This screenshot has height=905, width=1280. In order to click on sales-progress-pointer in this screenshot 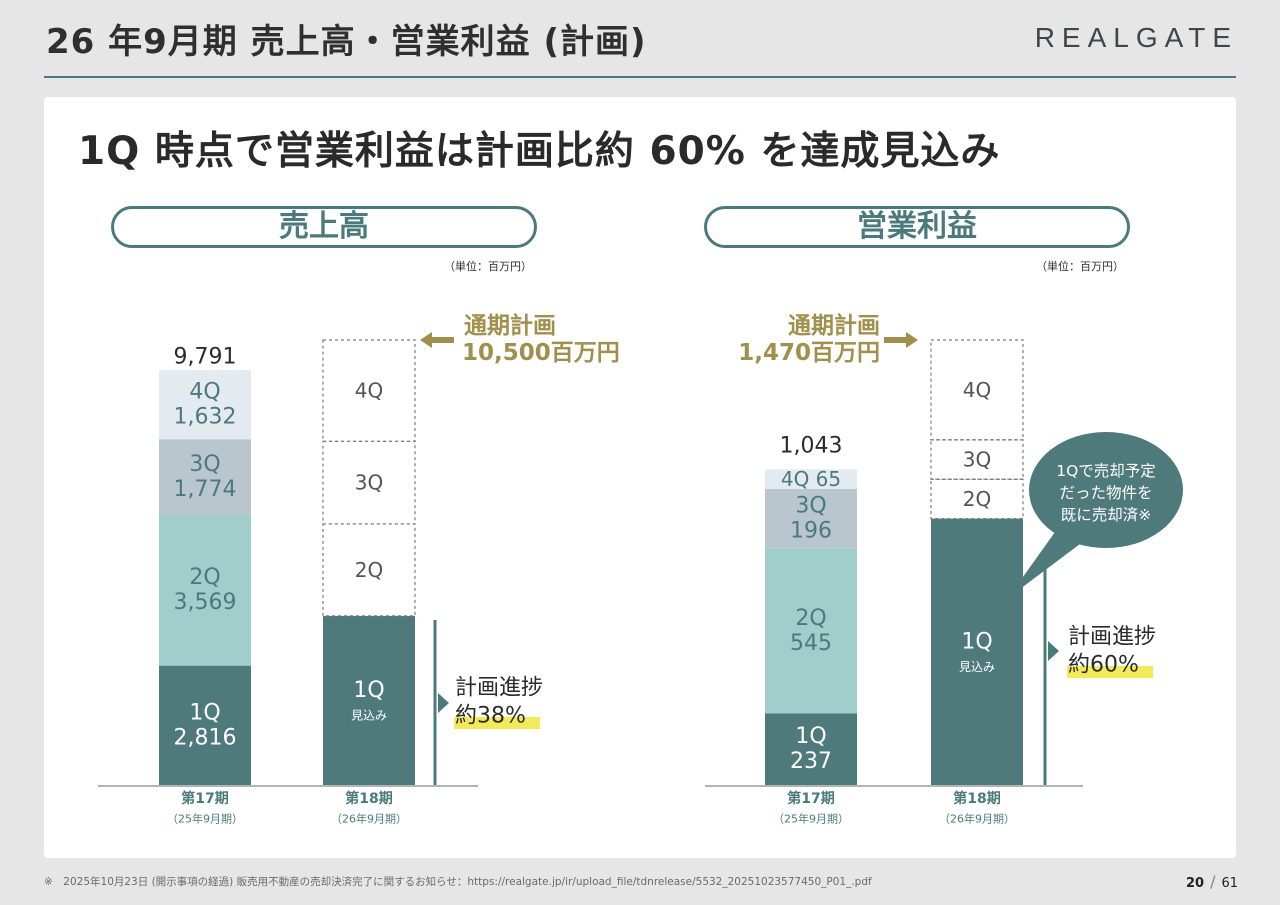, I will do `click(443, 703)`.